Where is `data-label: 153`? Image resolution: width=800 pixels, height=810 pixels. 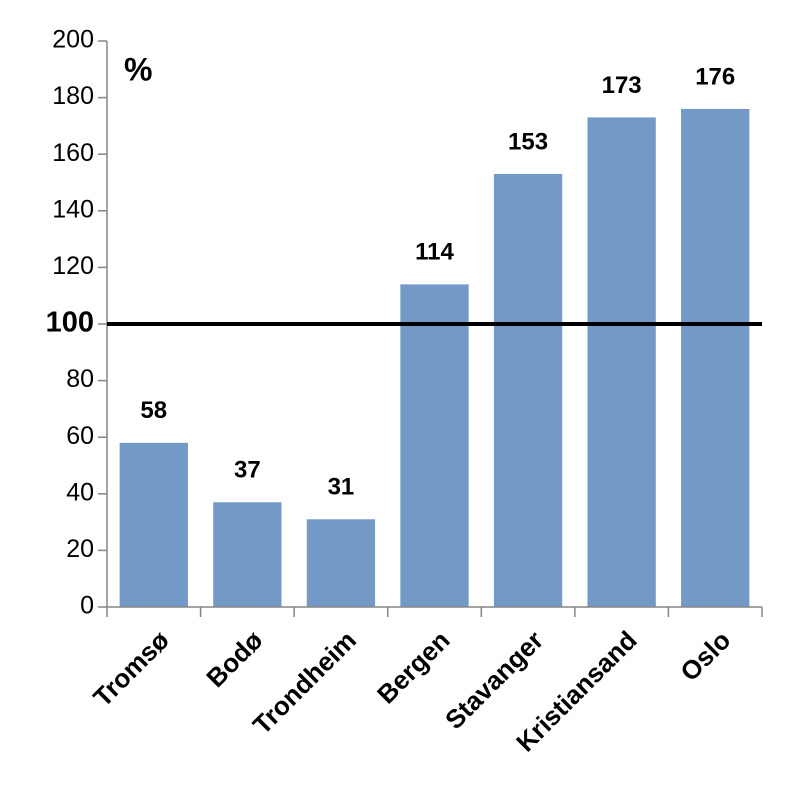
data-label: 153 is located at coordinates (528, 141).